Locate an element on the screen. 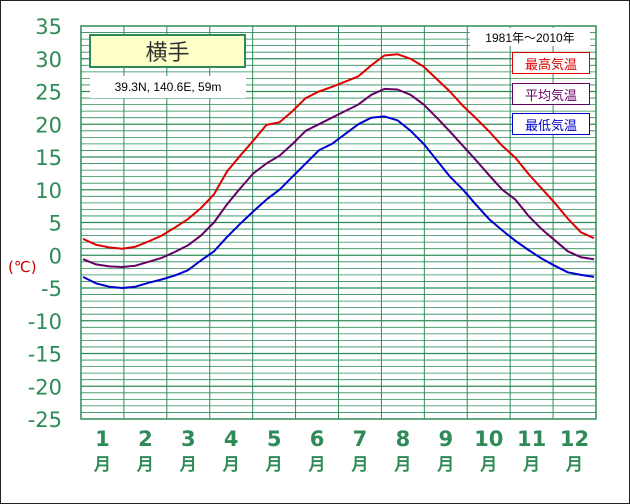 This screenshot has width=630, height=504. y-tick-label: -25 is located at coordinates (45, 420).